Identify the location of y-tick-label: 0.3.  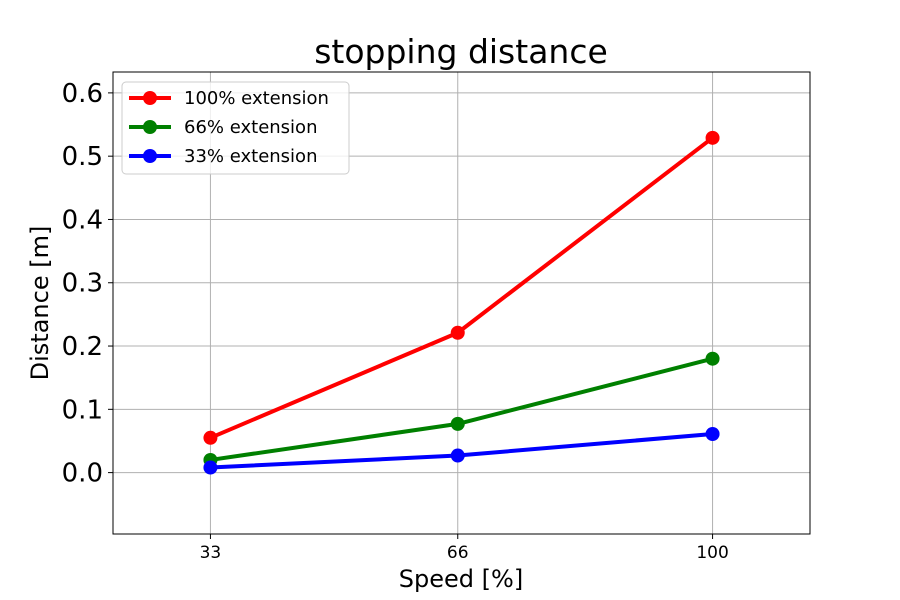
(82, 284).